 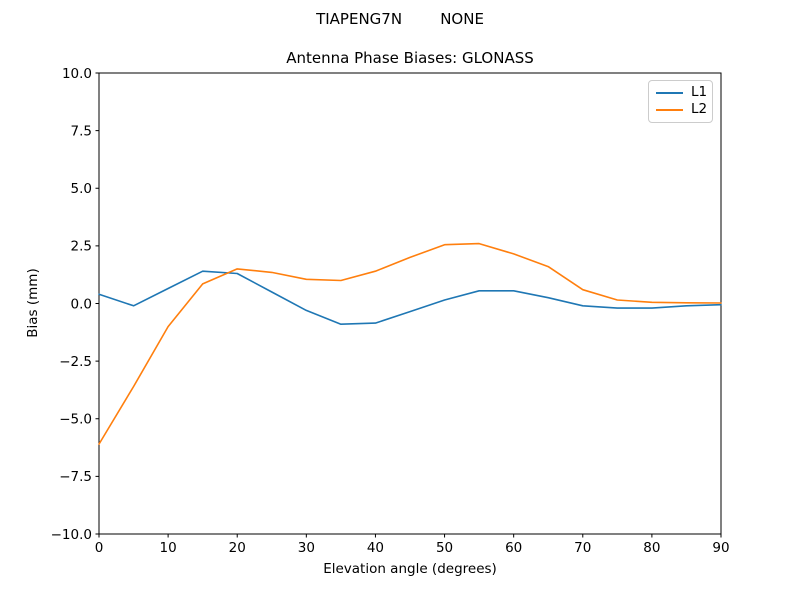 I want to click on x-axis-label: Elevation angle (degrees), so click(x=410, y=569).